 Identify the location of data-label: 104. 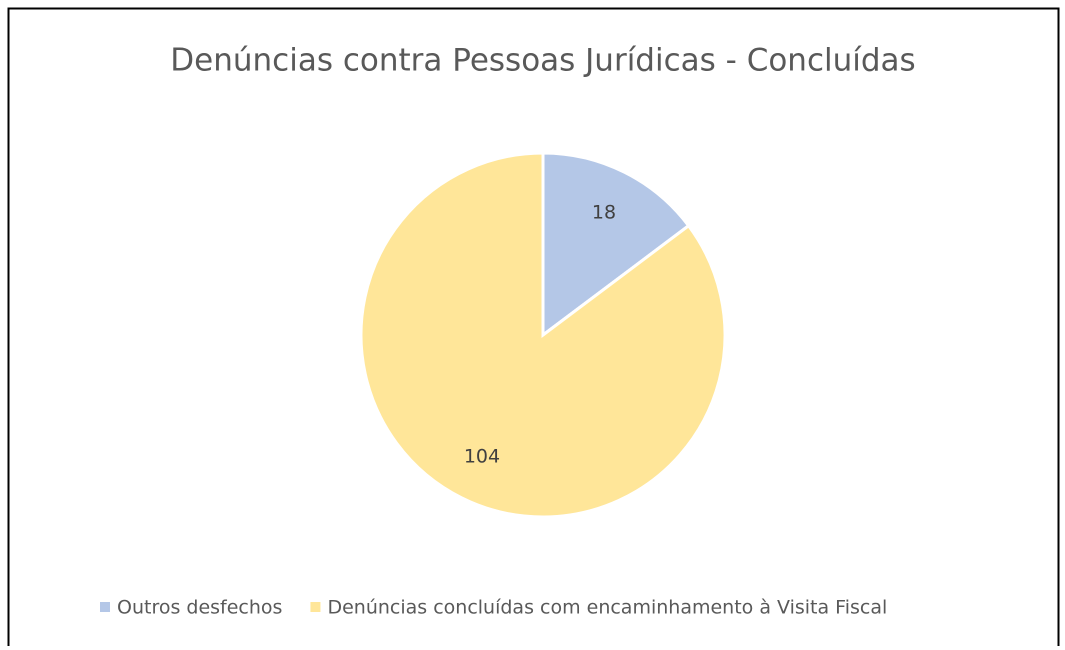
(482, 457).